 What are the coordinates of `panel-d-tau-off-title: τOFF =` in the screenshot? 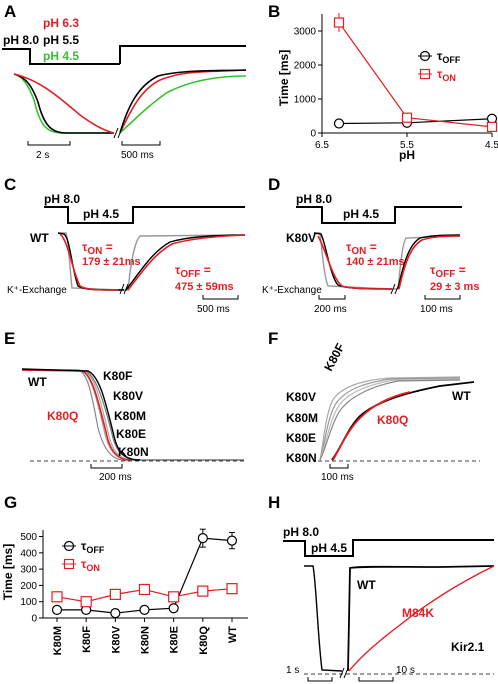 It's located at (448, 271).